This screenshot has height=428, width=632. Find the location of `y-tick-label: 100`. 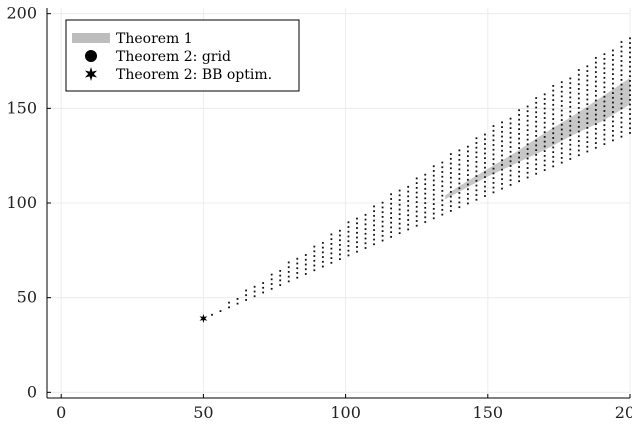

y-tick-label: 100 is located at coordinates (21, 202).